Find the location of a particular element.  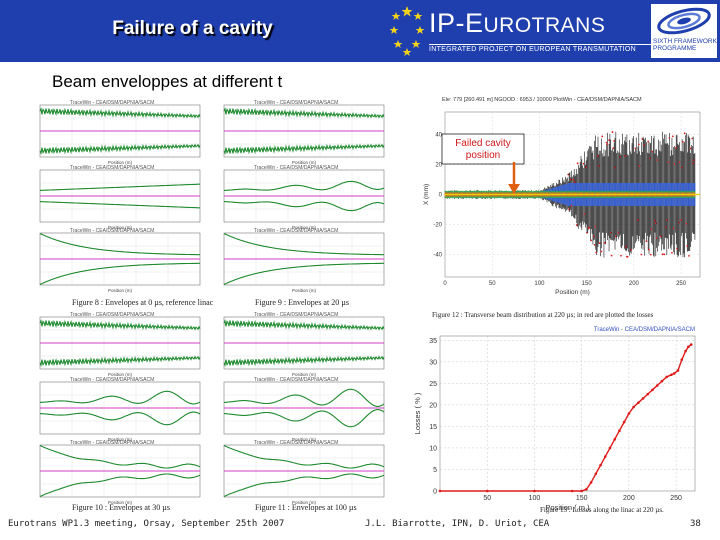

x-tick-label: 100 is located at coordinates (535, 498).